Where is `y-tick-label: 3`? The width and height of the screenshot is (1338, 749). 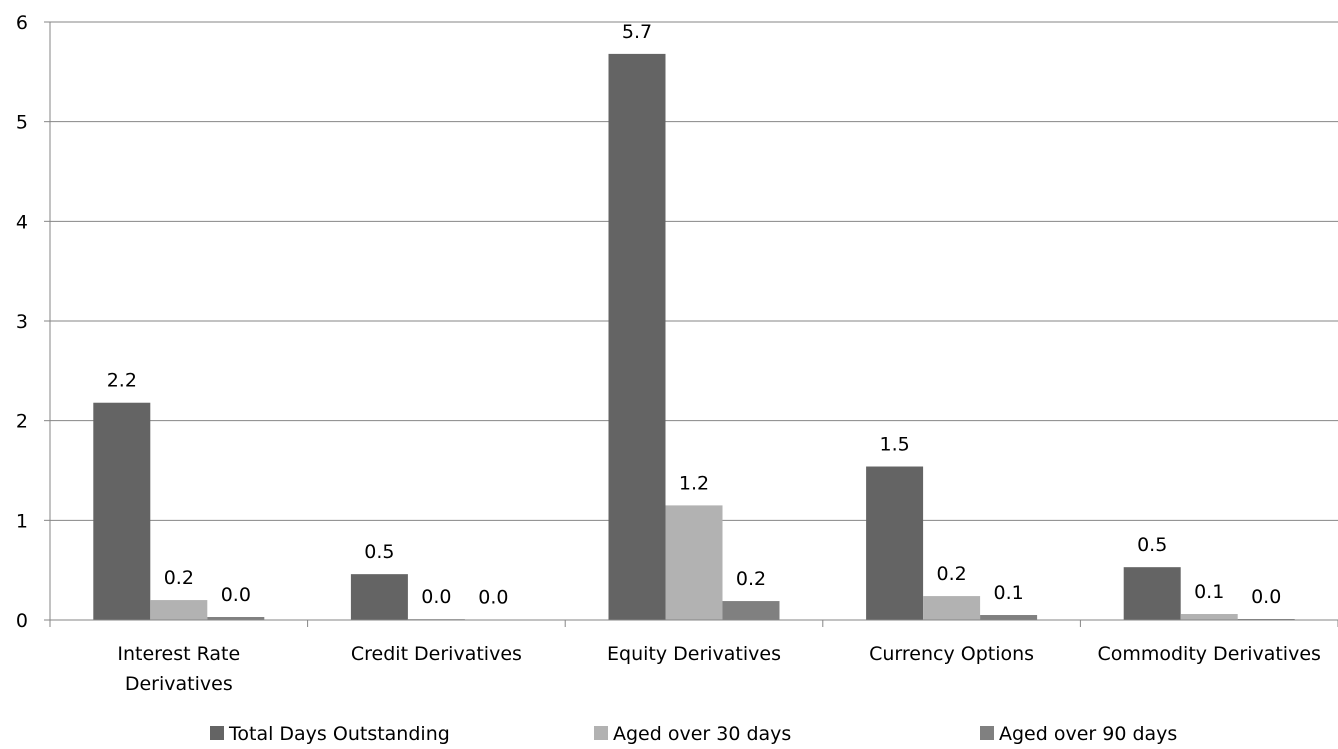
y-tick-label: 3 is located at coordinates (22, 322).